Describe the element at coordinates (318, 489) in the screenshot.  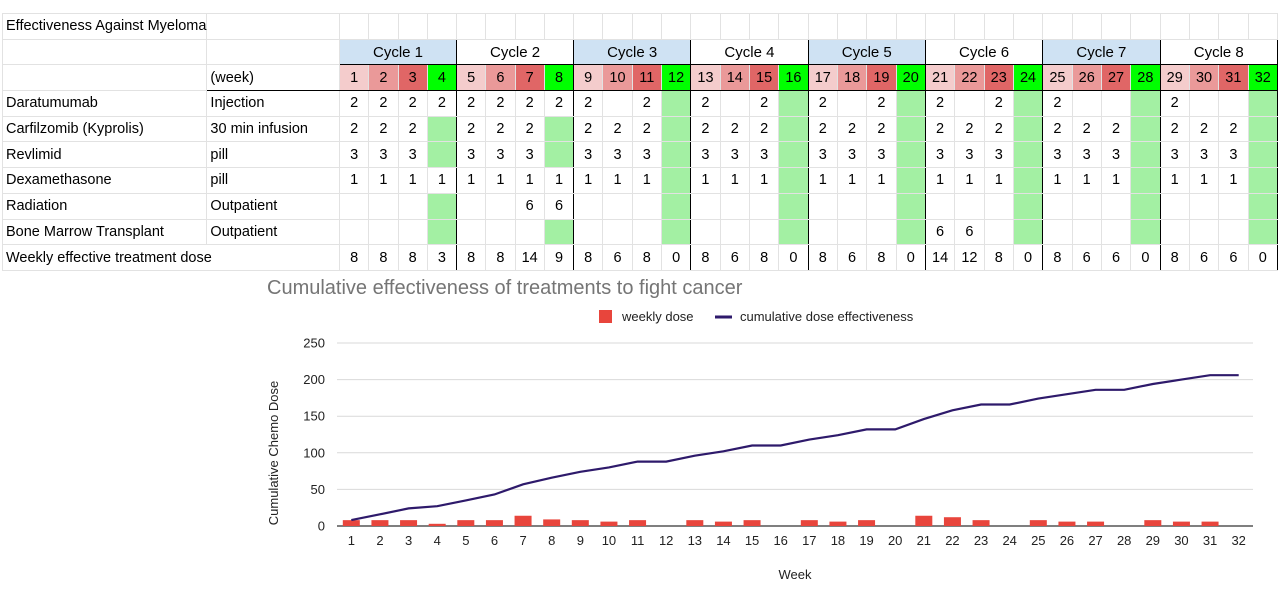
I see `y-tick-label: 50` at that location.